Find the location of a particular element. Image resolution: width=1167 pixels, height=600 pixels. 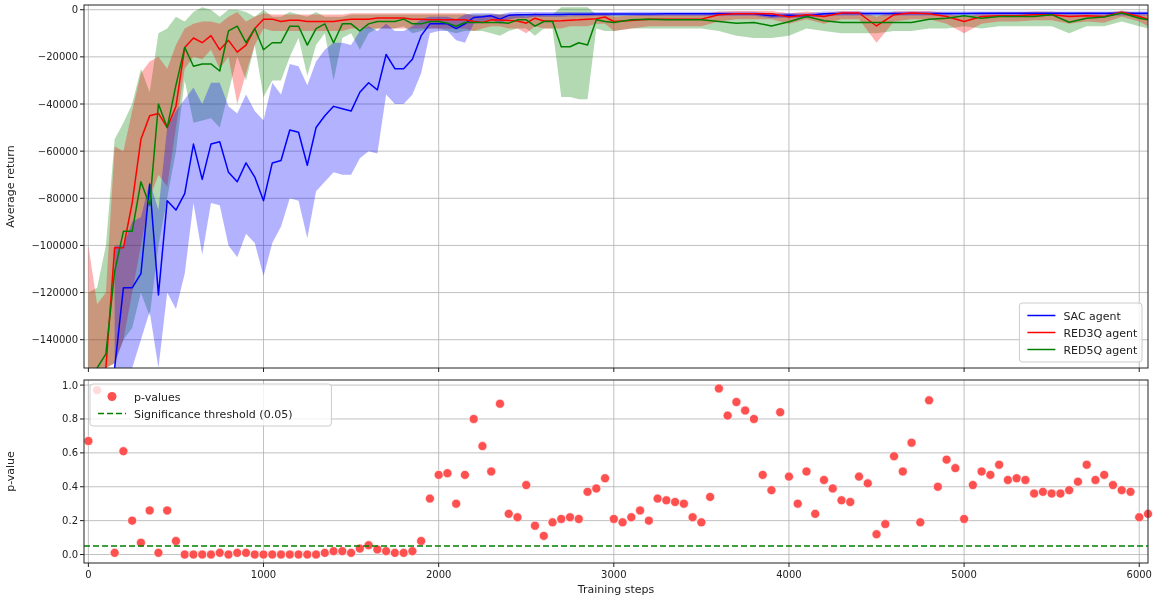

y-tick-label: −20000 is located at coordinates (57, 57).